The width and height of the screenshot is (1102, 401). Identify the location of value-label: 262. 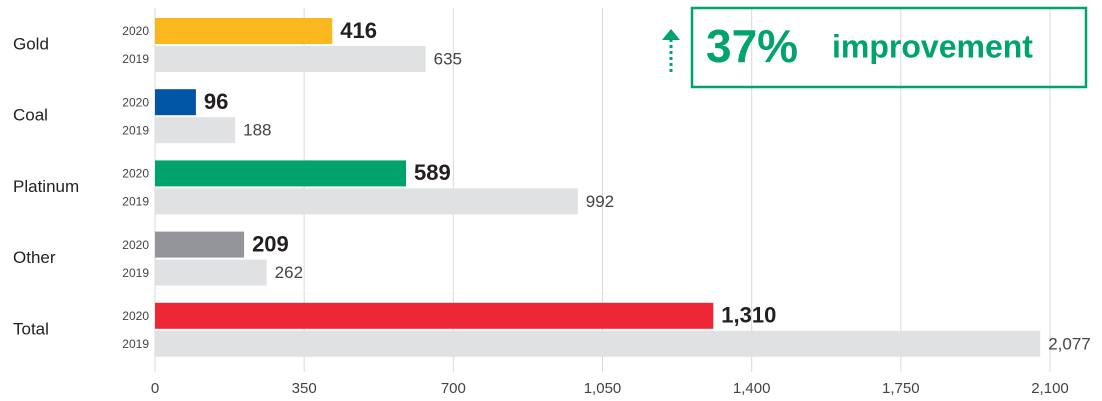
(289, 272).